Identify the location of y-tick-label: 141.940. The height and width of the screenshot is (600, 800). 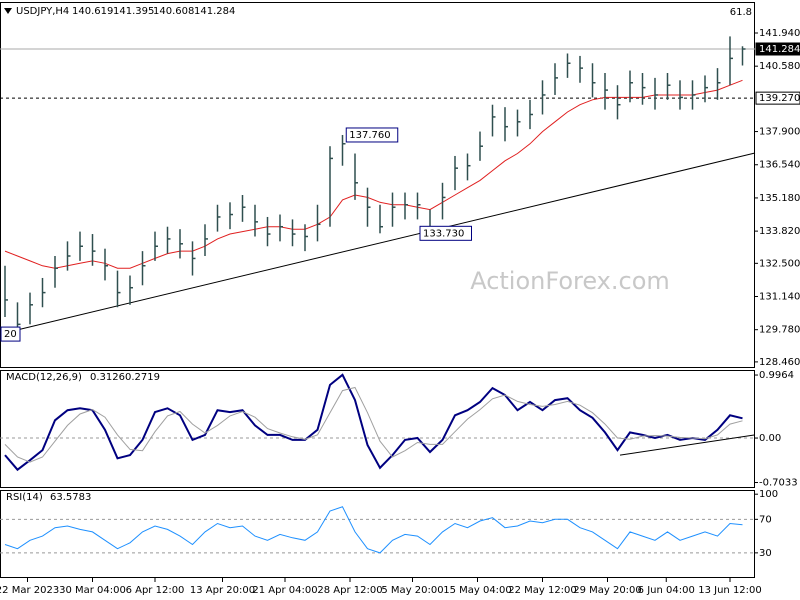
(779, 33).